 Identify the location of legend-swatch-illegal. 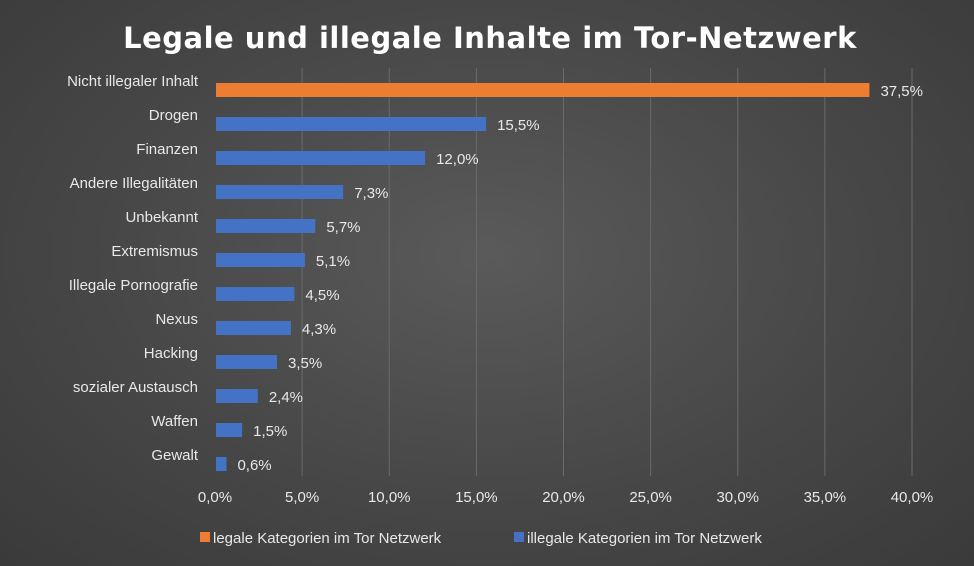
(519, 537).